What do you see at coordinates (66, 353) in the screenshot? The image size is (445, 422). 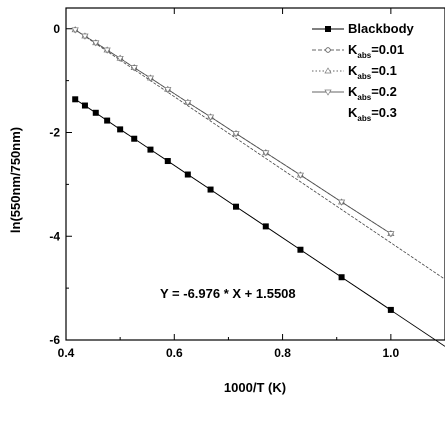 I see `x-tick-label: 0.4` at bounding box center [66, 353].